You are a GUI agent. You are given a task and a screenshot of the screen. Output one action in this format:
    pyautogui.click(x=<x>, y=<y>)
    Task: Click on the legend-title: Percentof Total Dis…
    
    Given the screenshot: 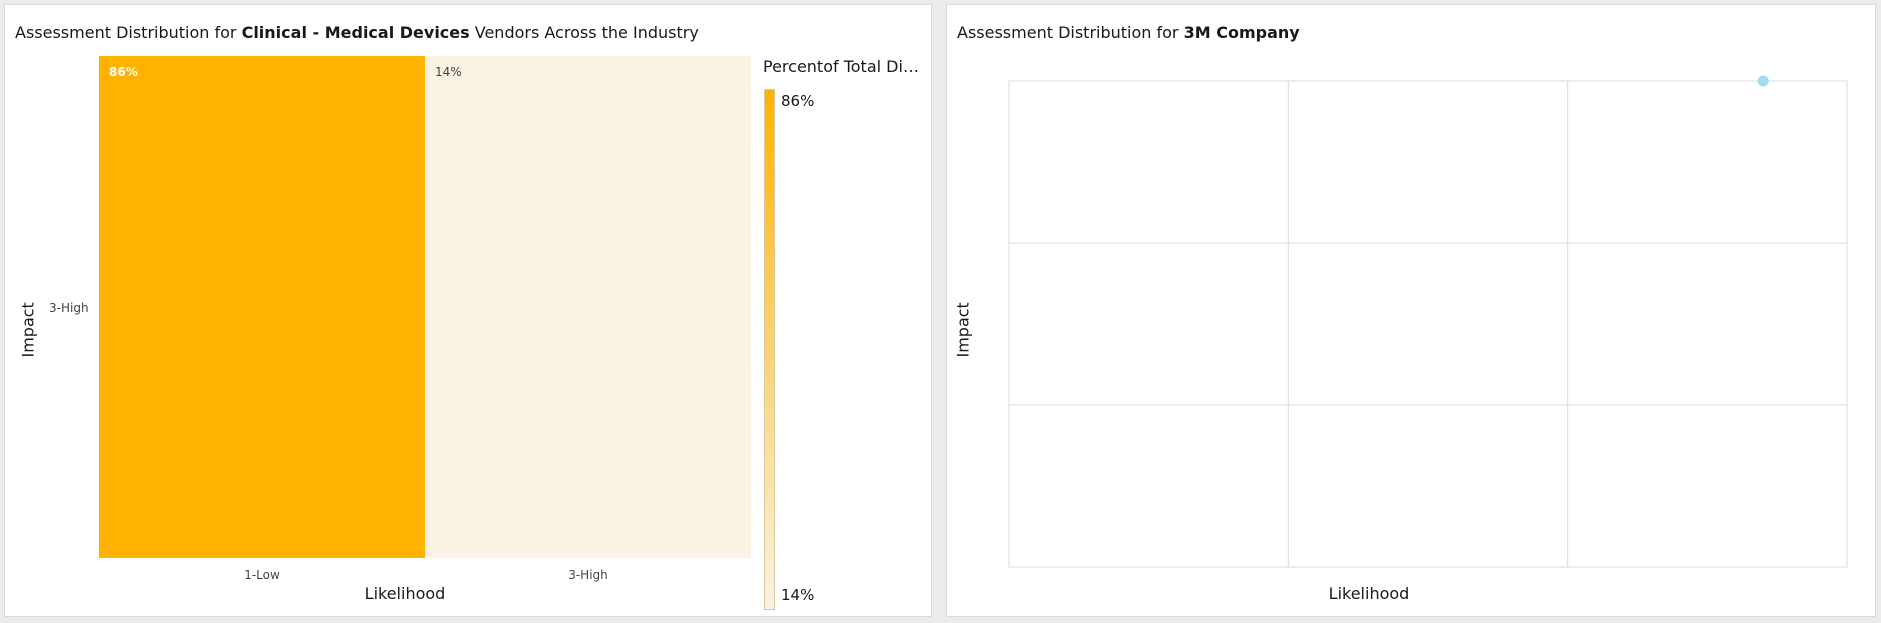 What is the action you would take?
    pyautogui.click(x=843, y=66)
    